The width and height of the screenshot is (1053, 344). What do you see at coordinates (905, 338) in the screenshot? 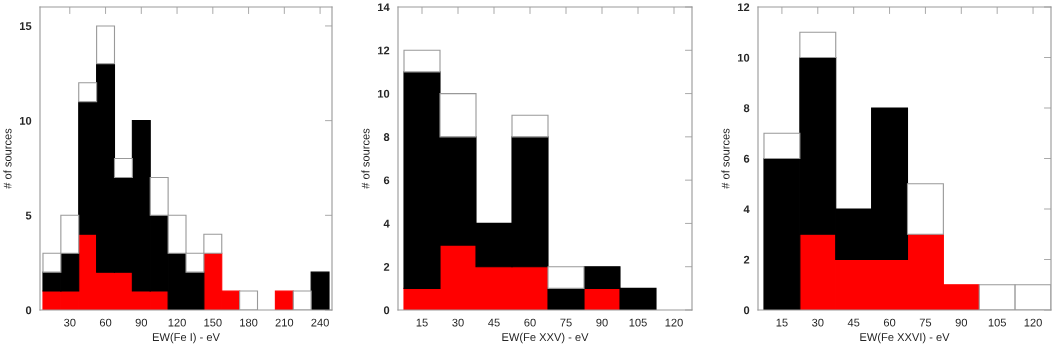
I see `x-axis-title: EW(Fe XXVI) - eV` at bounding box center [905, 338].